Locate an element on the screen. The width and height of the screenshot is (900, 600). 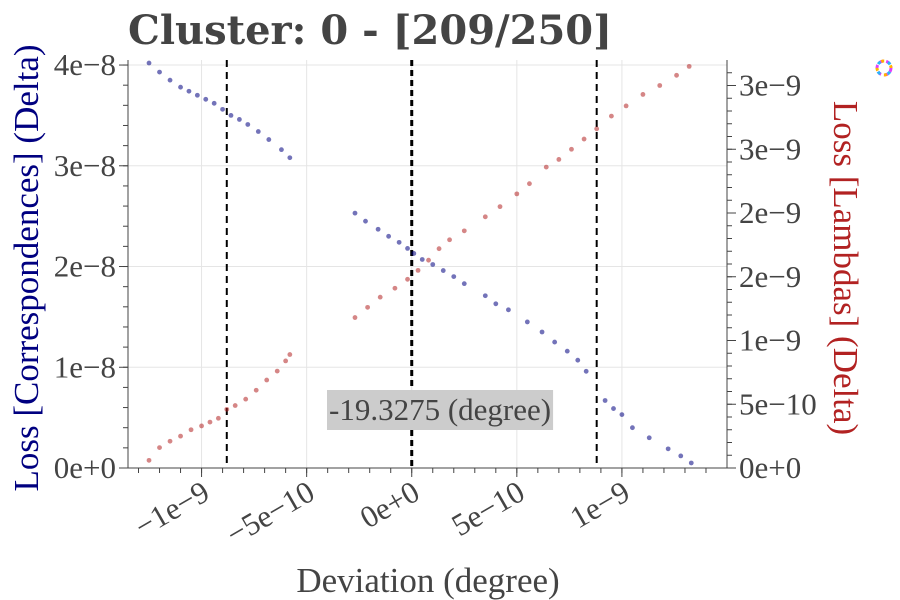
x-tick-label: 1e−9 is located at coordinates (599, 504).